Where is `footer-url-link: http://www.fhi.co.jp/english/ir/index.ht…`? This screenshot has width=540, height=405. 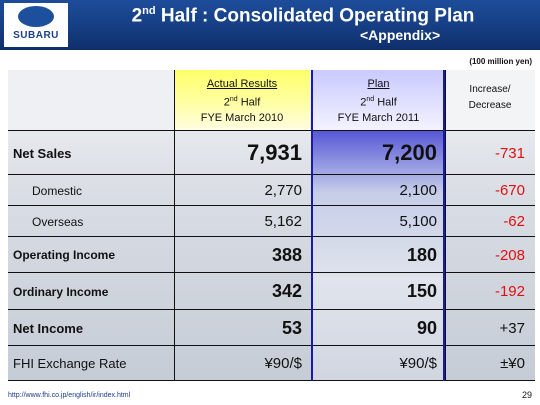 footer-url-link: http://www.fhi.co.jp/english/ir/index.ht… is located at coordinates (69, 395).